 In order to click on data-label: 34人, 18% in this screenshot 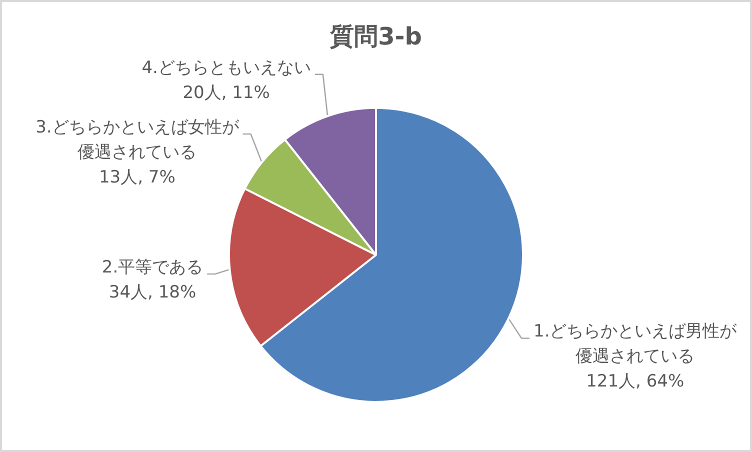, I will do `click(152, 292)`.